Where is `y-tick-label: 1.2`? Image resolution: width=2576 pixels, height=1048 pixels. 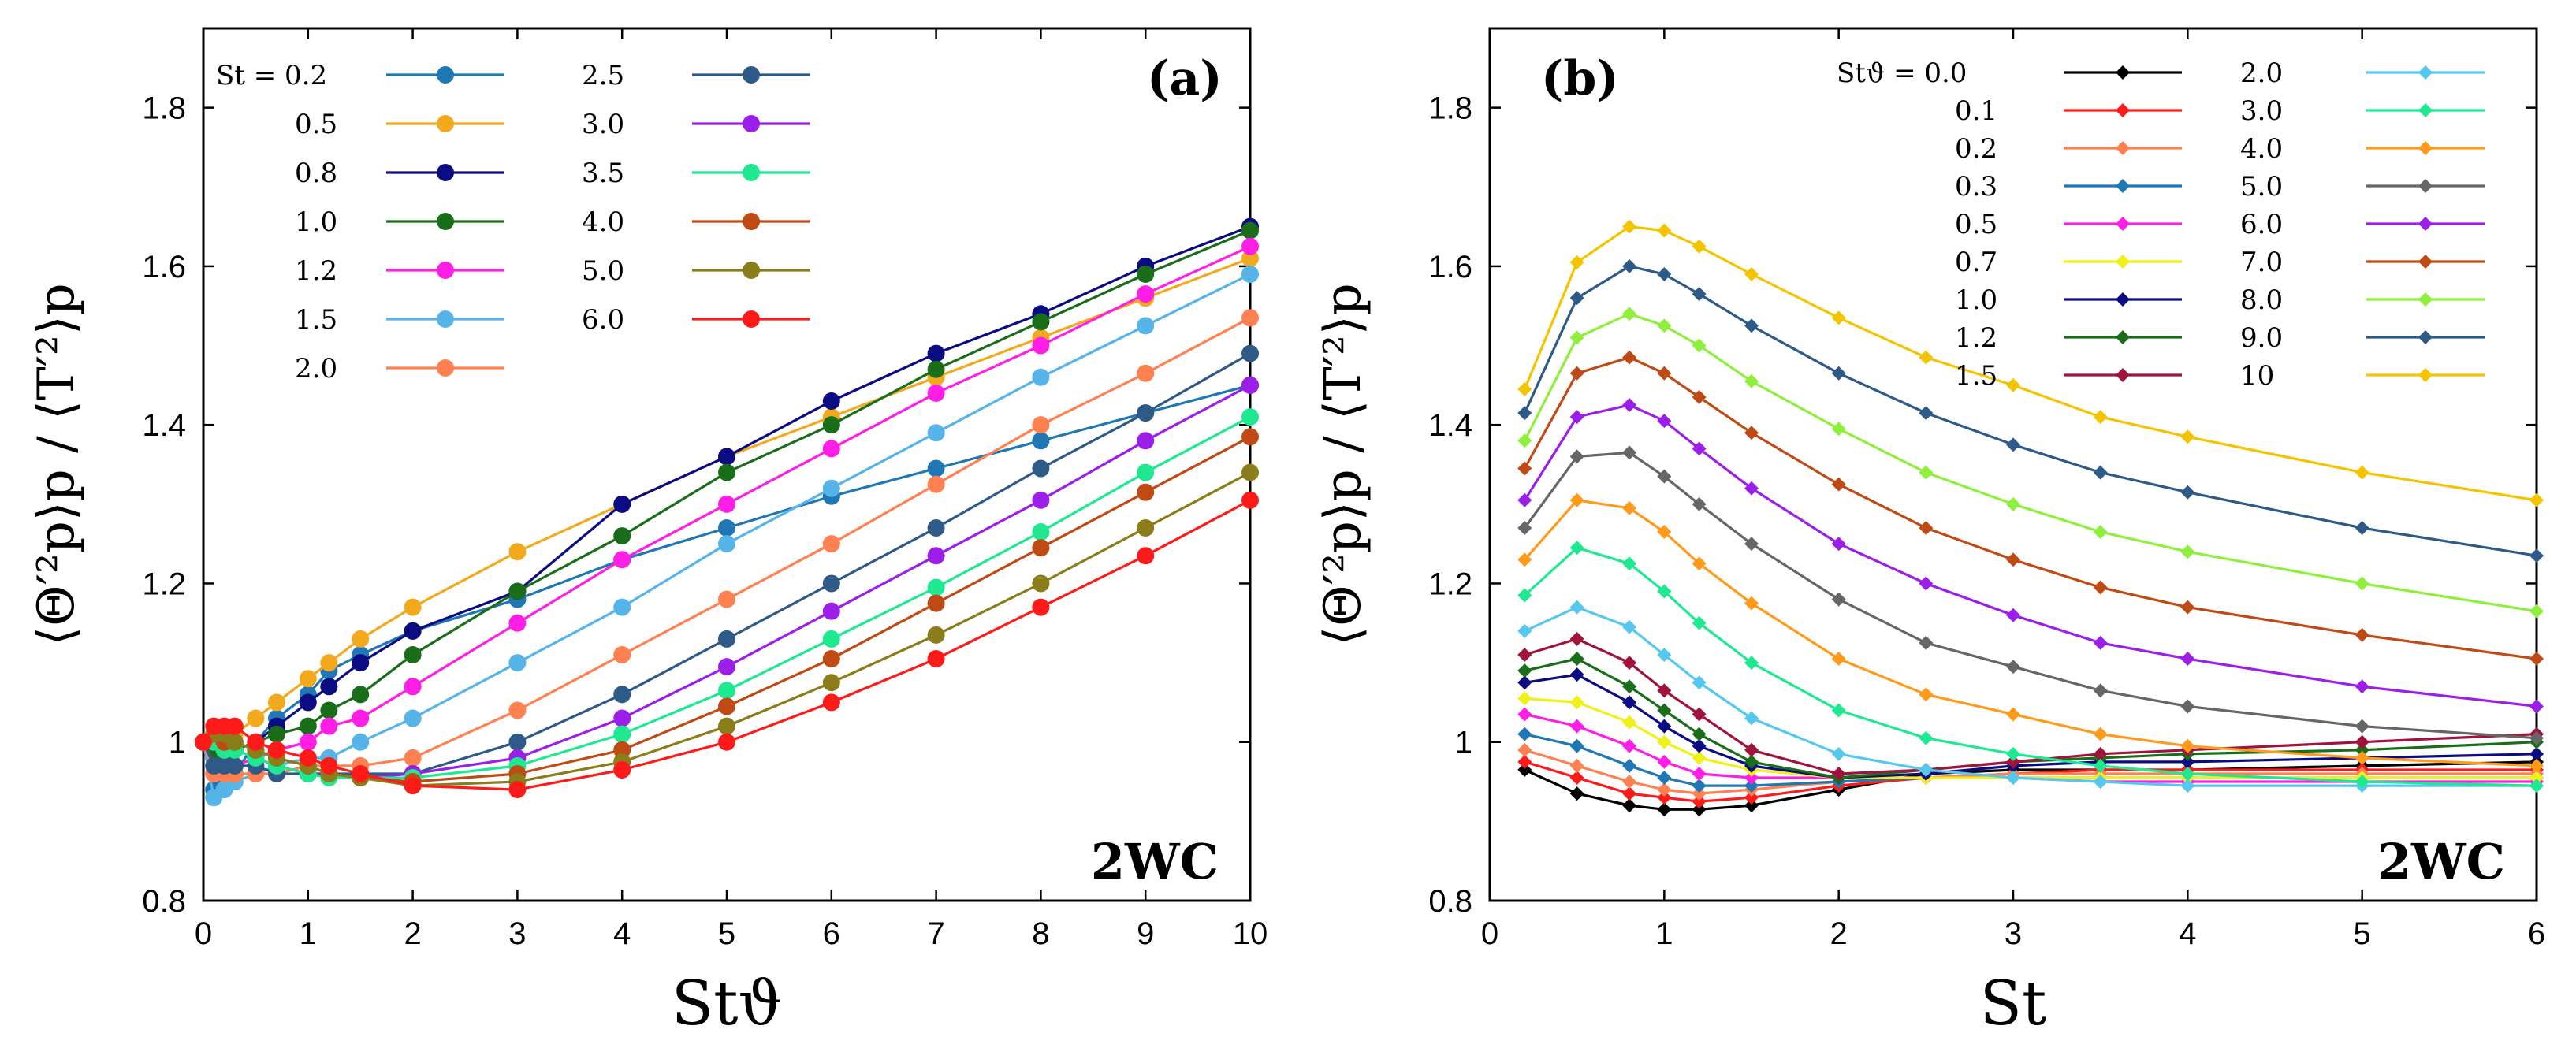
y-tick-label: 1.2 is located at coordinates (164, 584).